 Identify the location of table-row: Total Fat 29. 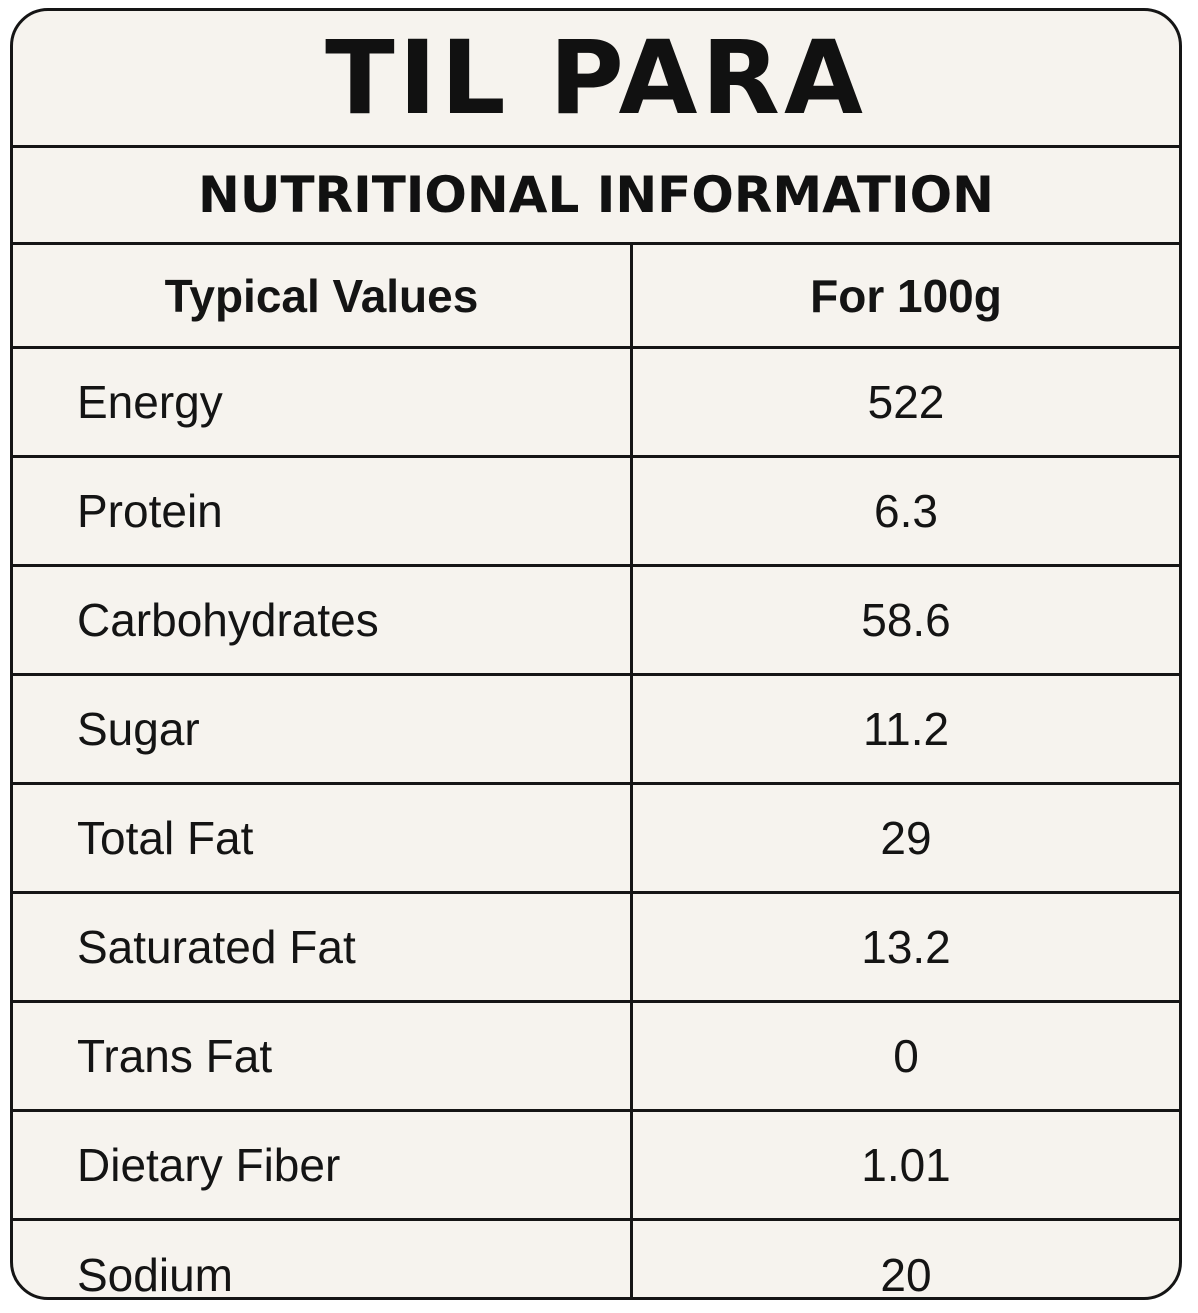
(596, 839).